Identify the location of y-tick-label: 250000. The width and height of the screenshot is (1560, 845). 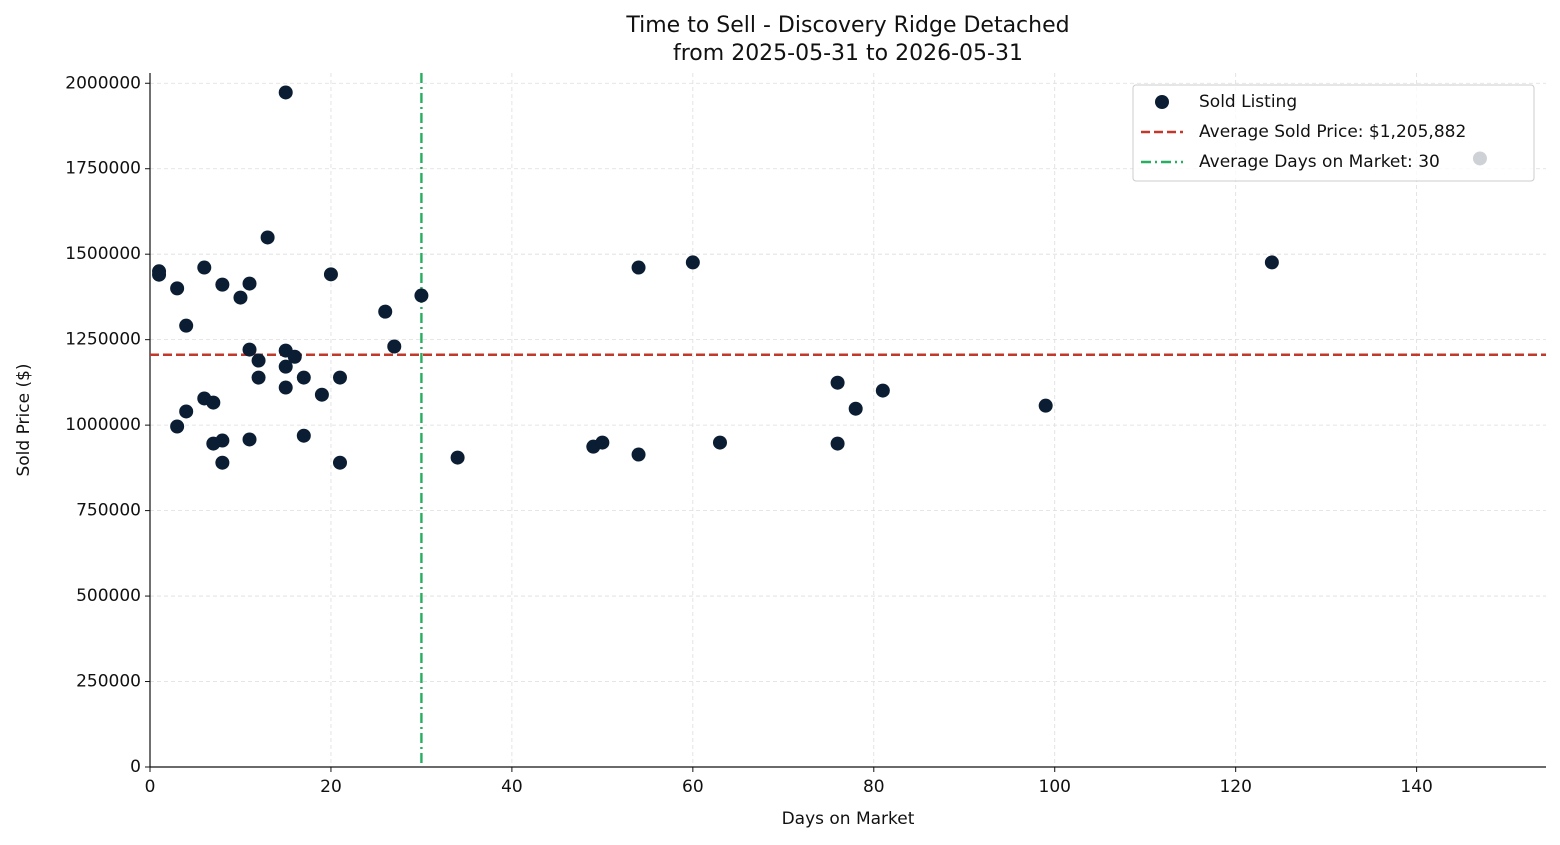
(108, 682).